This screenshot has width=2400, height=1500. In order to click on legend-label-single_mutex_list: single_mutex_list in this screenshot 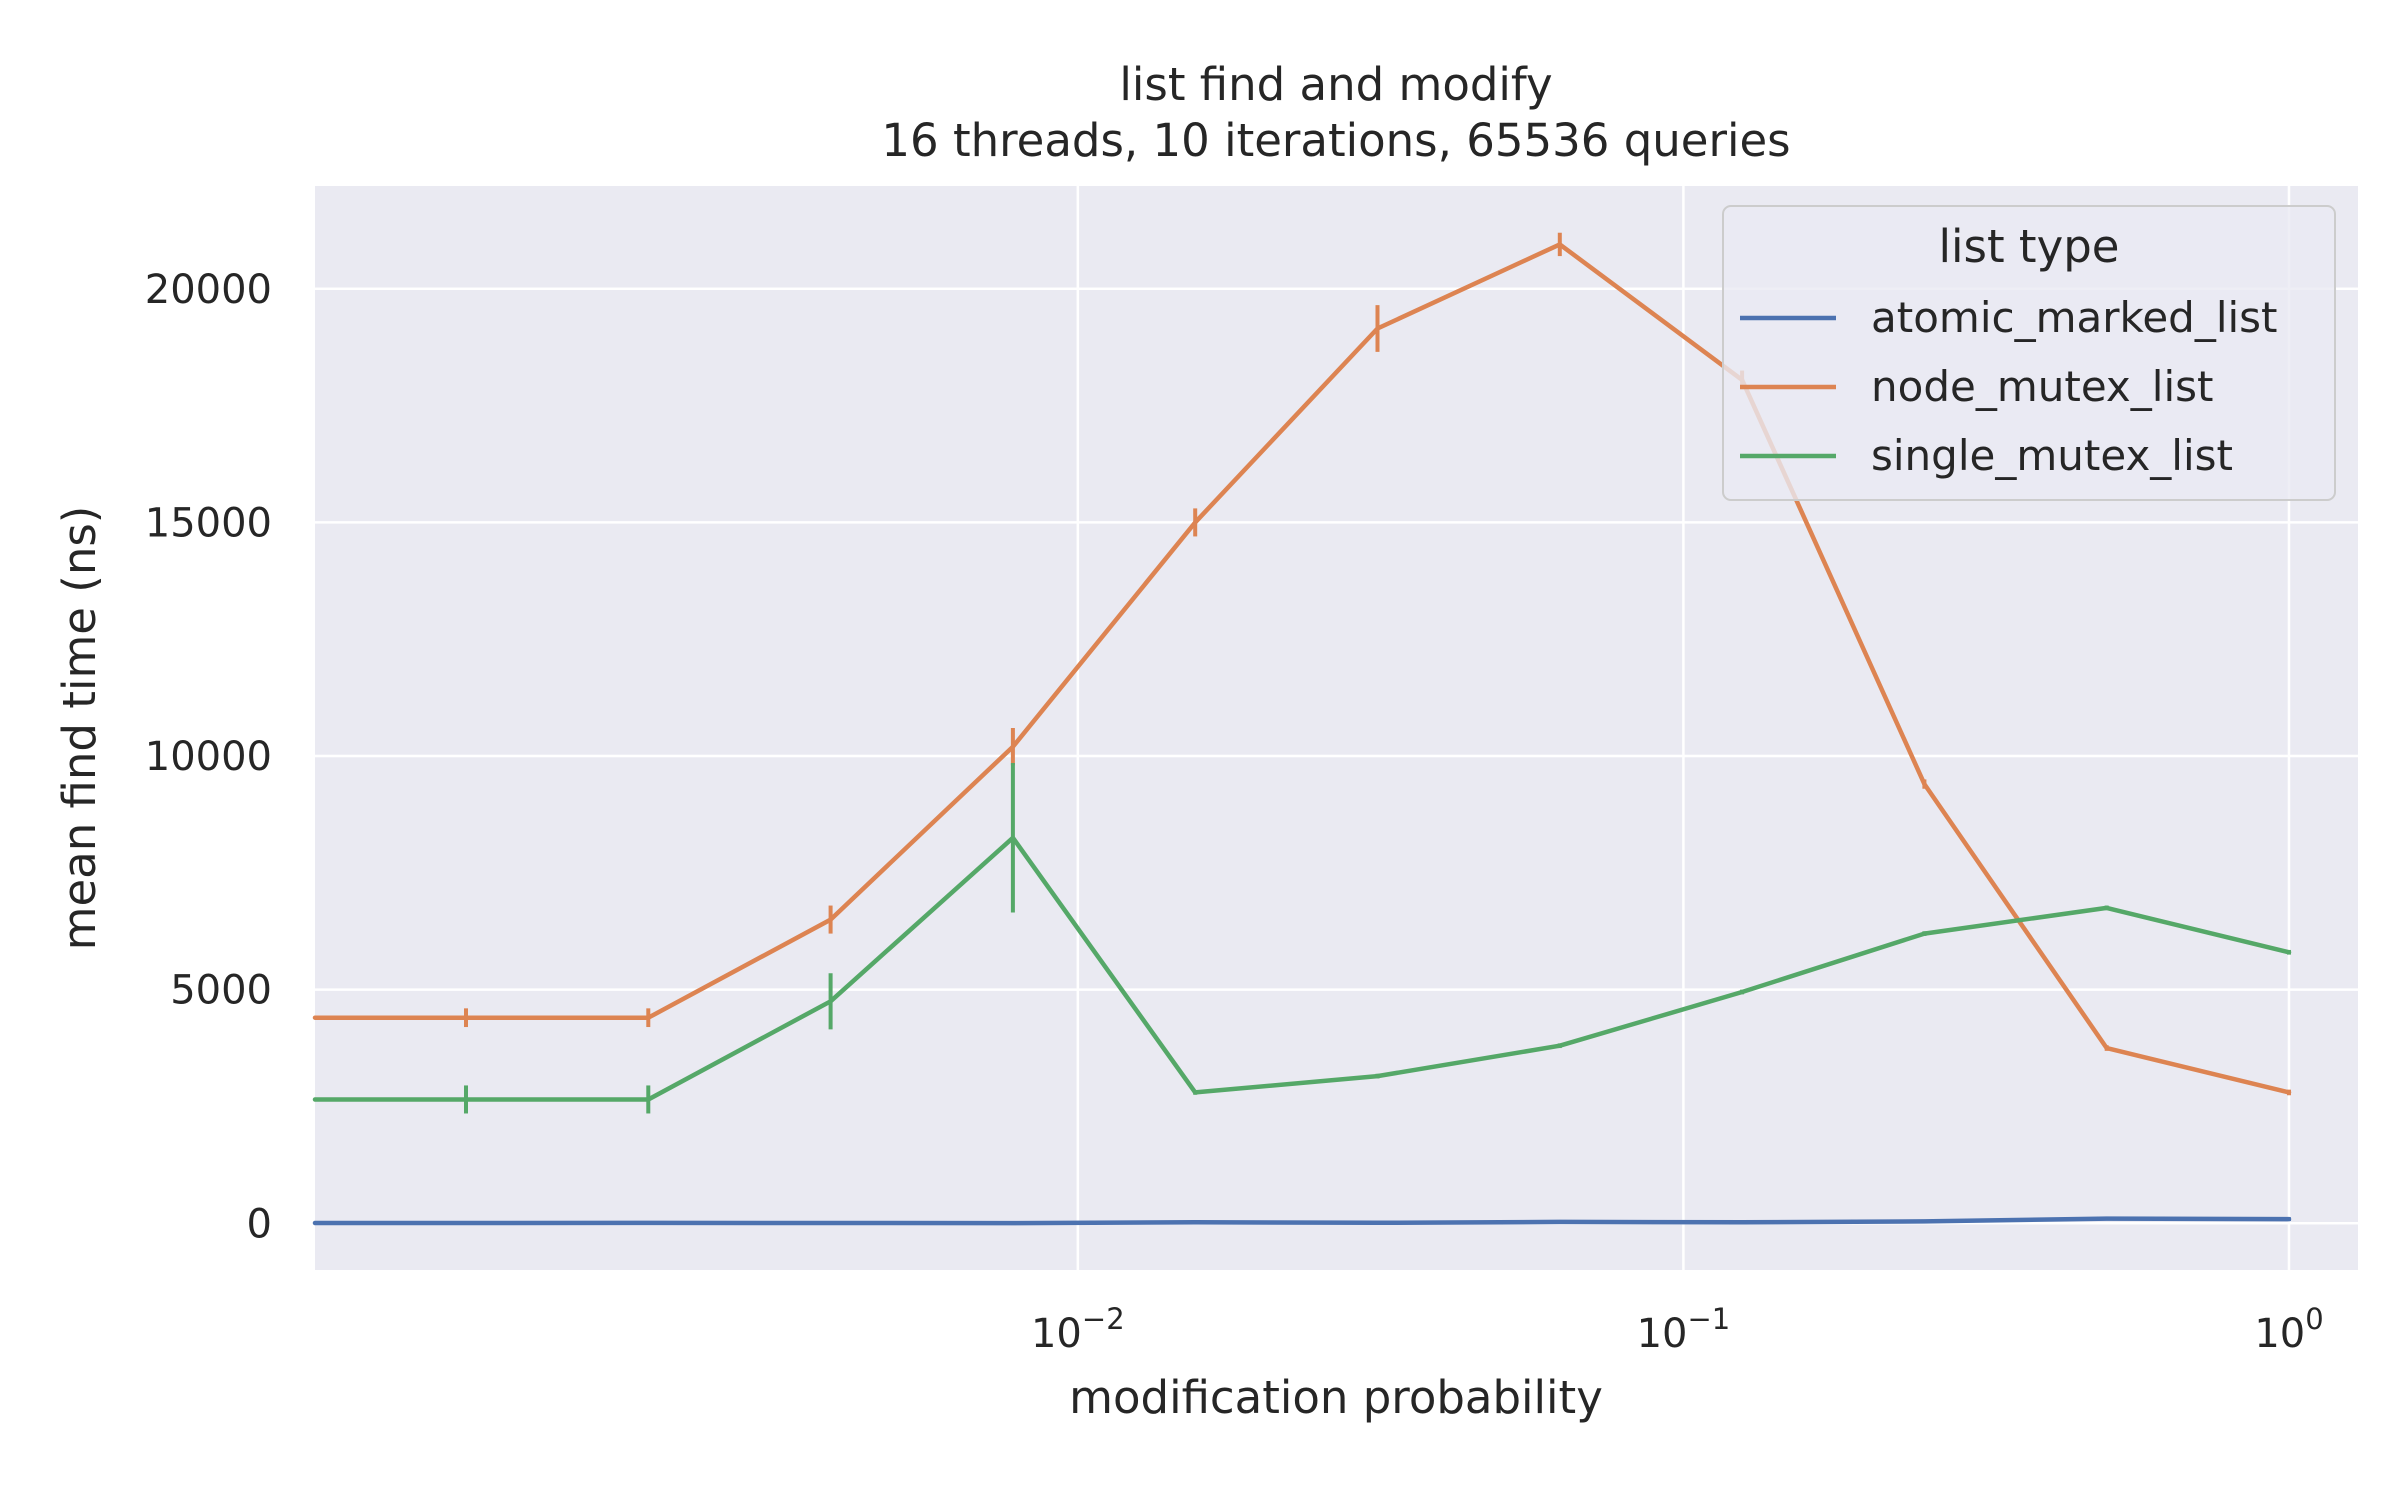, I will do `click(2052, 455)`.